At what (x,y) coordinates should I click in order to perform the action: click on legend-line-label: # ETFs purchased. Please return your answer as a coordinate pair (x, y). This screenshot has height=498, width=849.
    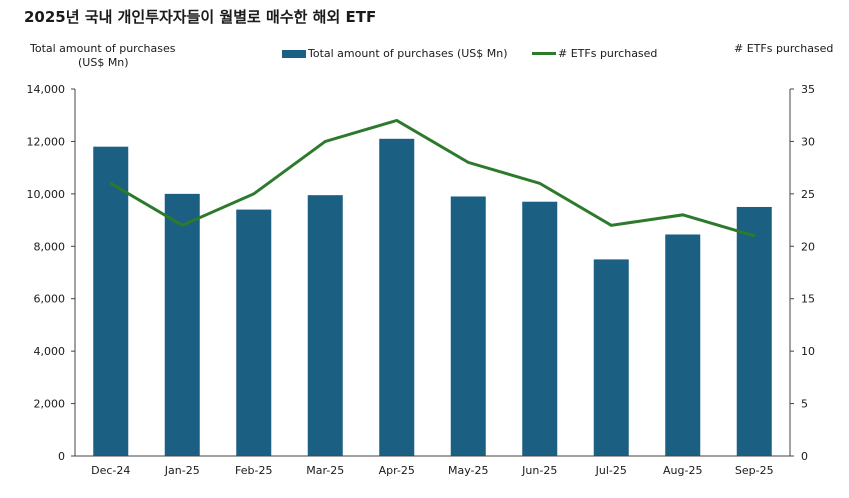
    Looking at the image, I should click on (608, 53).